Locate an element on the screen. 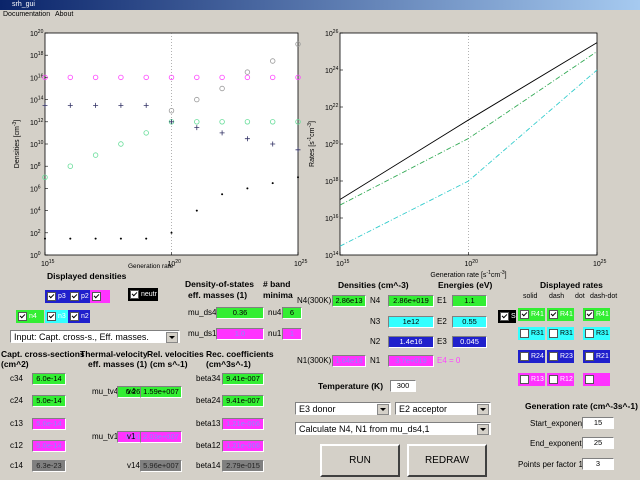 This screenshot has width=640, height=480. y-tick-exp: 20 is located at coordinates (41, 32).